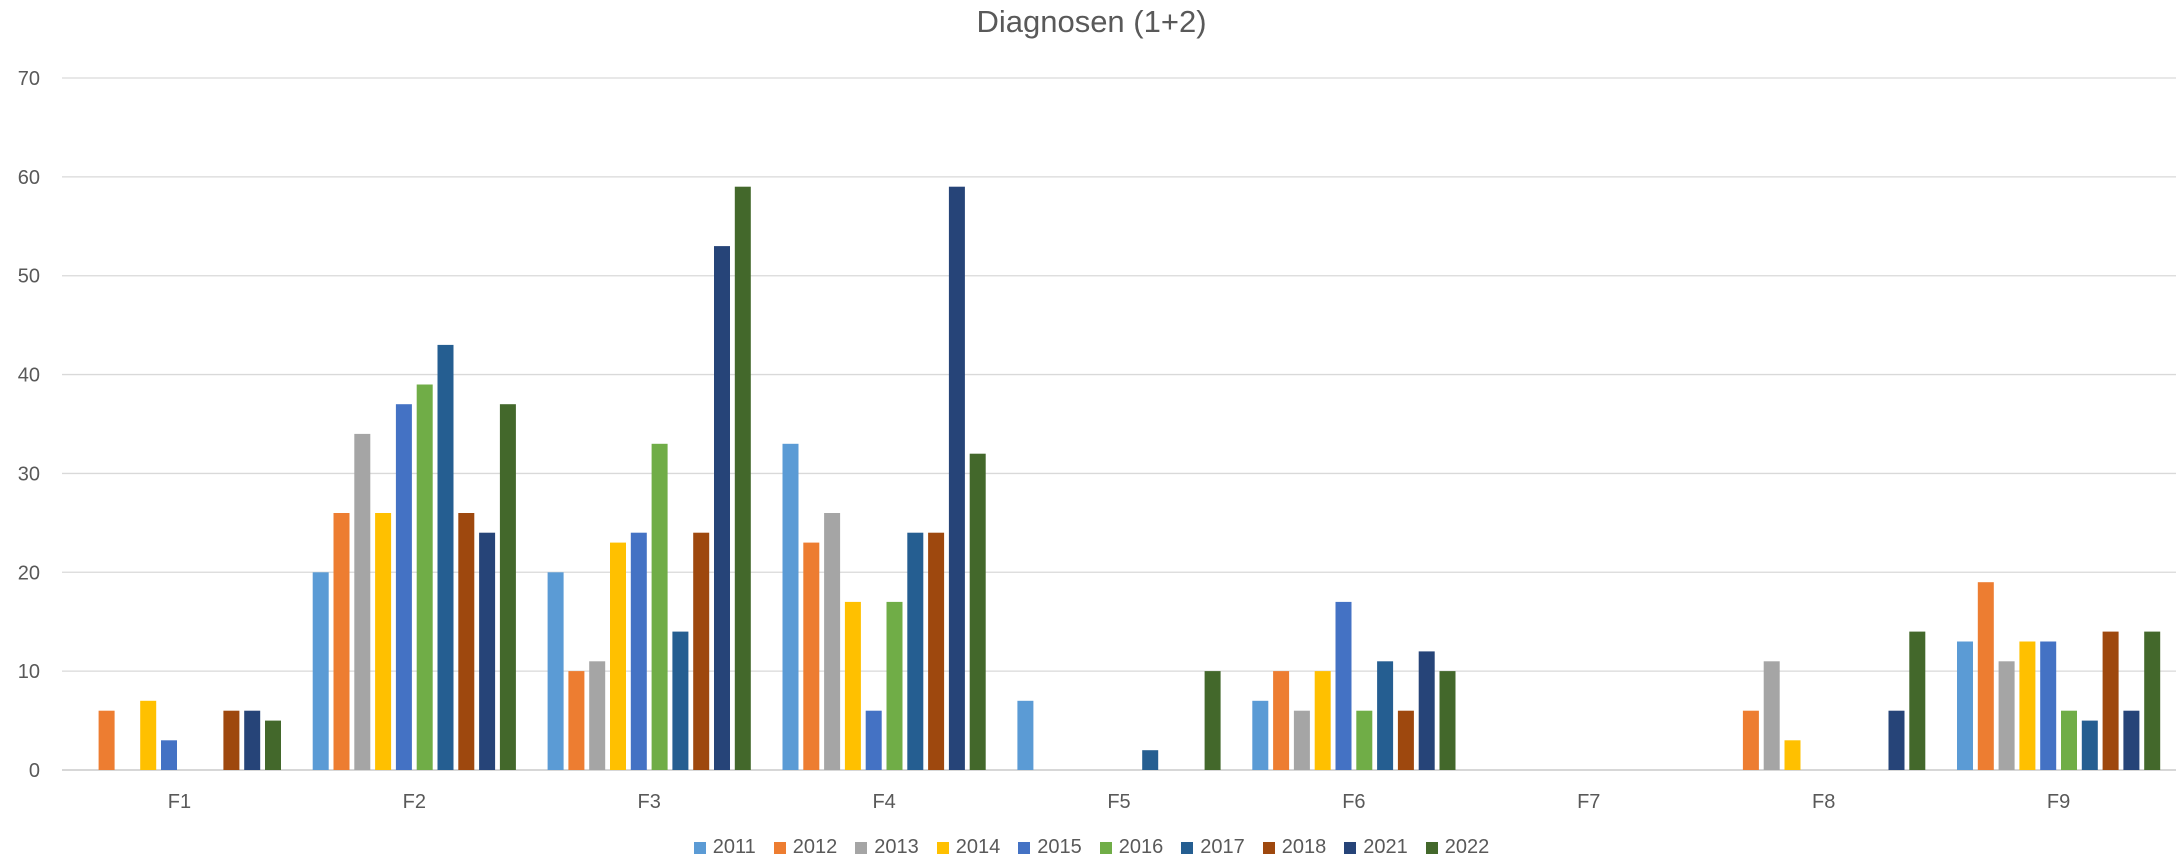  I want to click on bar-F4-2012, so click(811, 656).